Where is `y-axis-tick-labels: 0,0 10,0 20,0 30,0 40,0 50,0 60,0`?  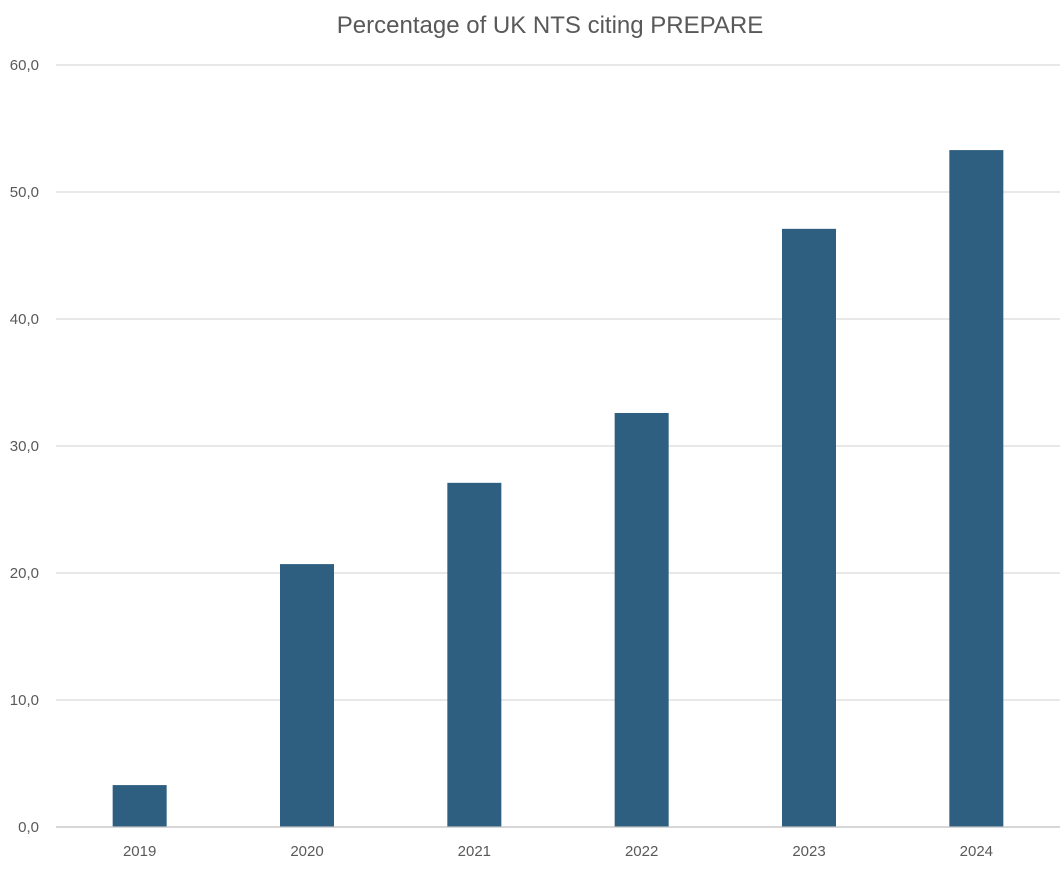
y-axis-tick-labels: 0,0 10,0 20,0 30,0 40,0 50,0 60,0 is located at coordinates (24, 446).